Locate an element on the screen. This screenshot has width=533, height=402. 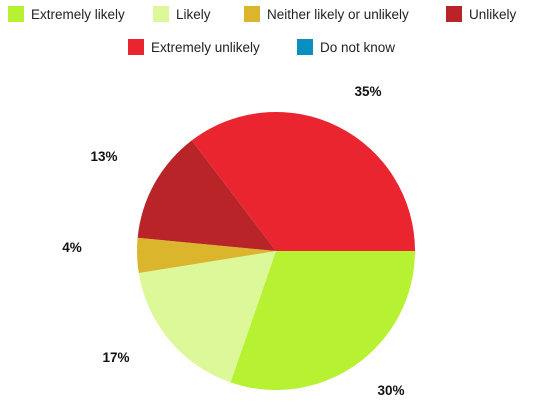
legend-label-unlikely: Unlikely is located at coordinates (493, 14).